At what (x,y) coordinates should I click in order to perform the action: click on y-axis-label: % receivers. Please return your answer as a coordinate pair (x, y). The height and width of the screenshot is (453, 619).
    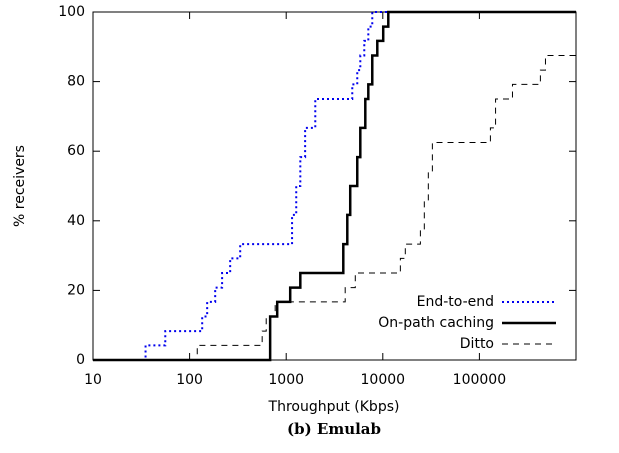
    Looking at the image, I should click on (20, 186).